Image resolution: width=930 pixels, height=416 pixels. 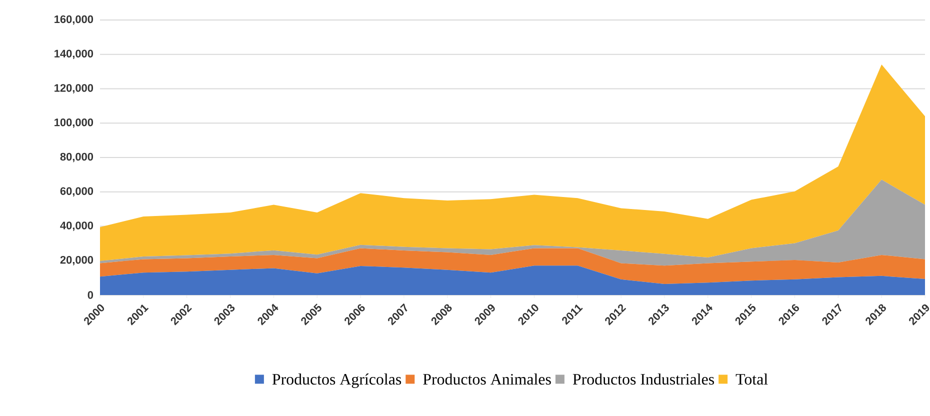 What do you see at coordinates (91, 295) in the screenshot?
I see `y-tick-label: 0` at bounding box center [91, 295].